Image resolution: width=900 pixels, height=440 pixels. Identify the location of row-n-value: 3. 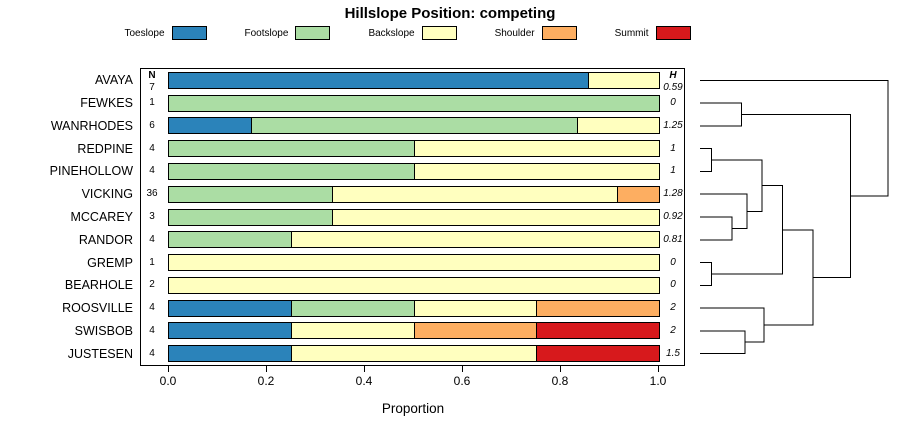
(152, 216).